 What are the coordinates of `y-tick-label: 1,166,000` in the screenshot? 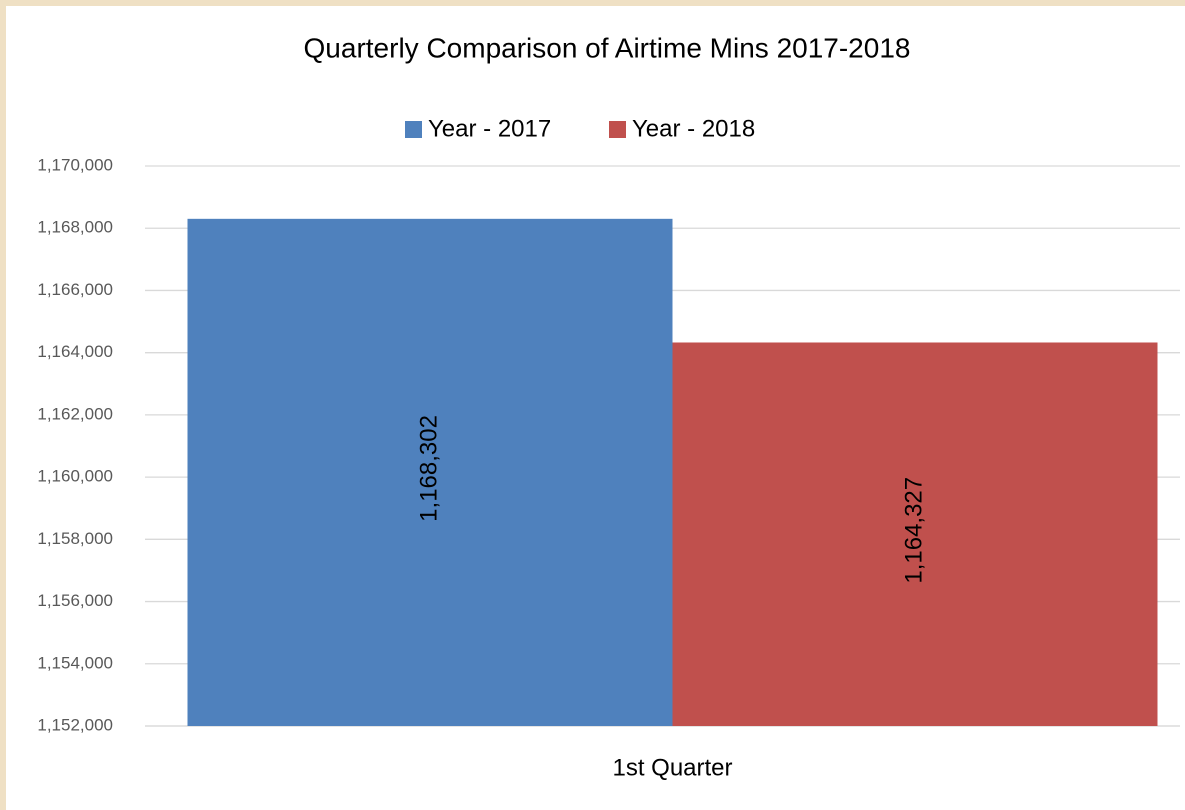 It's located at (75, 289).